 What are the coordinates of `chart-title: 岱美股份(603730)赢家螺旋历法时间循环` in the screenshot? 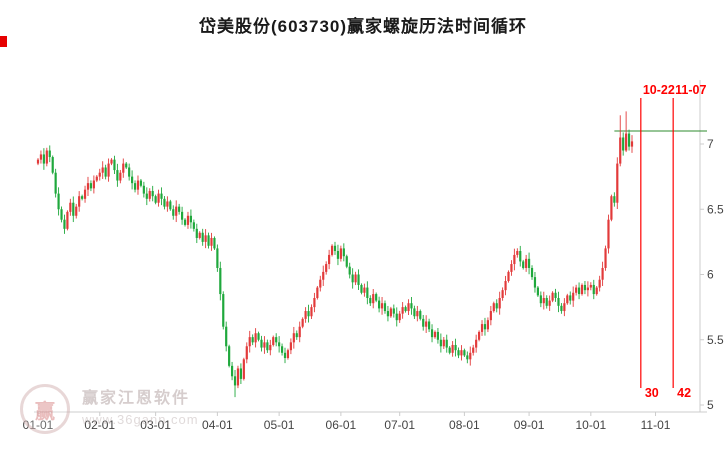 It's located at (363, 26).